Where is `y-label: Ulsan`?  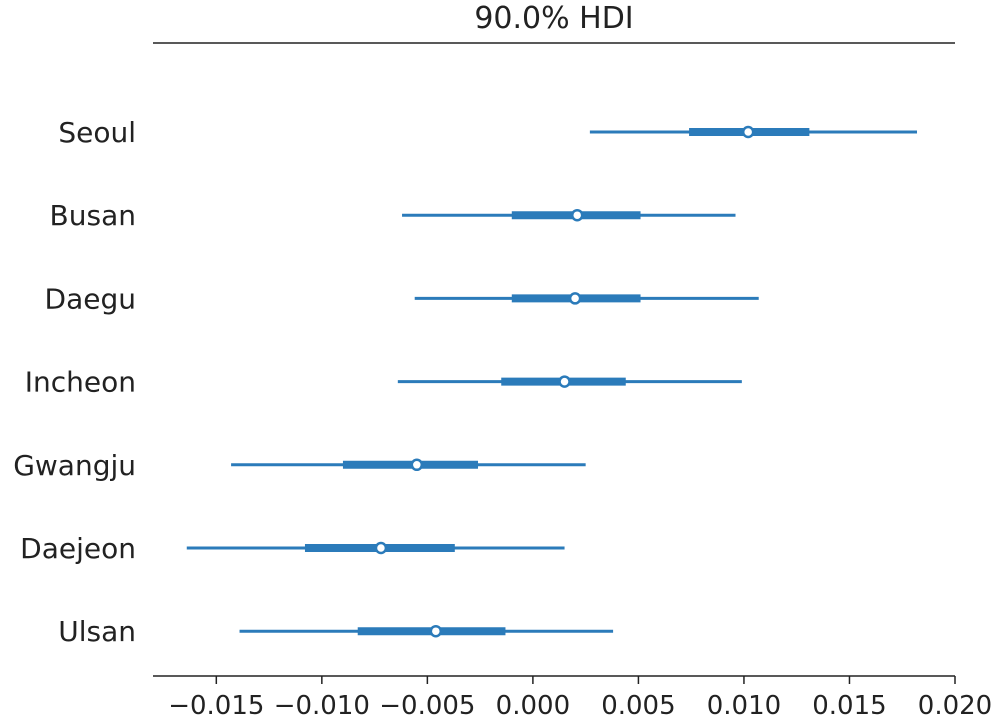
y-label: Ulsan is located at coordinates (97, 631).